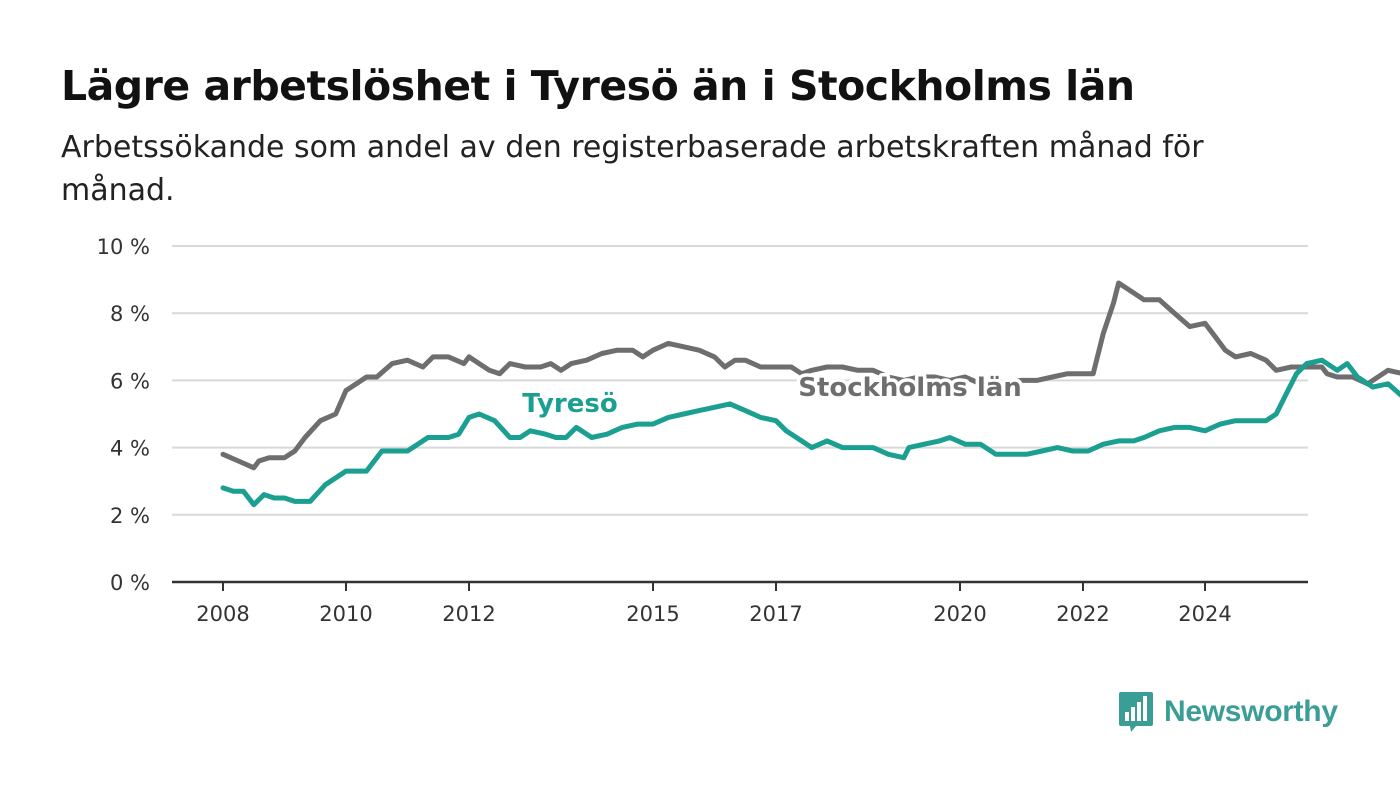  Describe the element at coordinates (772, 396) in the screenshot. I see `series-labels: 6,9 %Stockholms län5,5 %Tyresö` at that location.